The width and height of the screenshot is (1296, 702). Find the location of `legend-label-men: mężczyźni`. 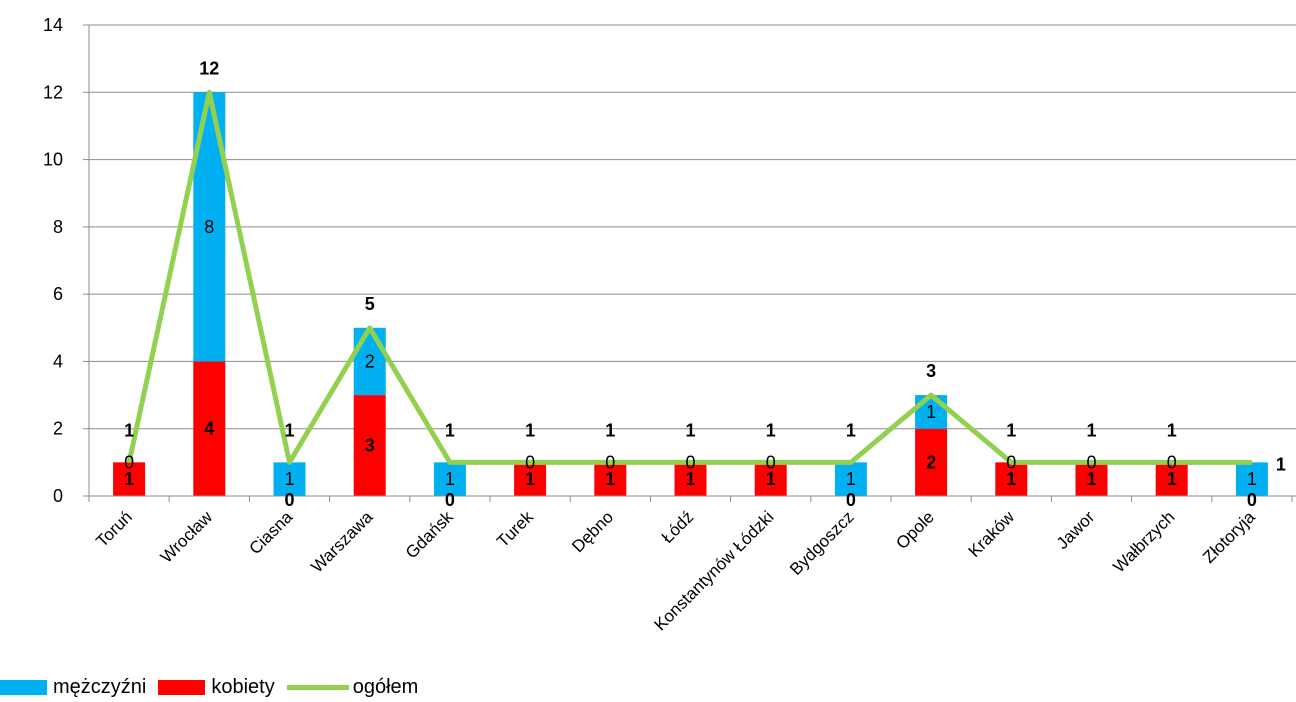

legend-label-men: mężczyźni is located at coordinates (100, 686).